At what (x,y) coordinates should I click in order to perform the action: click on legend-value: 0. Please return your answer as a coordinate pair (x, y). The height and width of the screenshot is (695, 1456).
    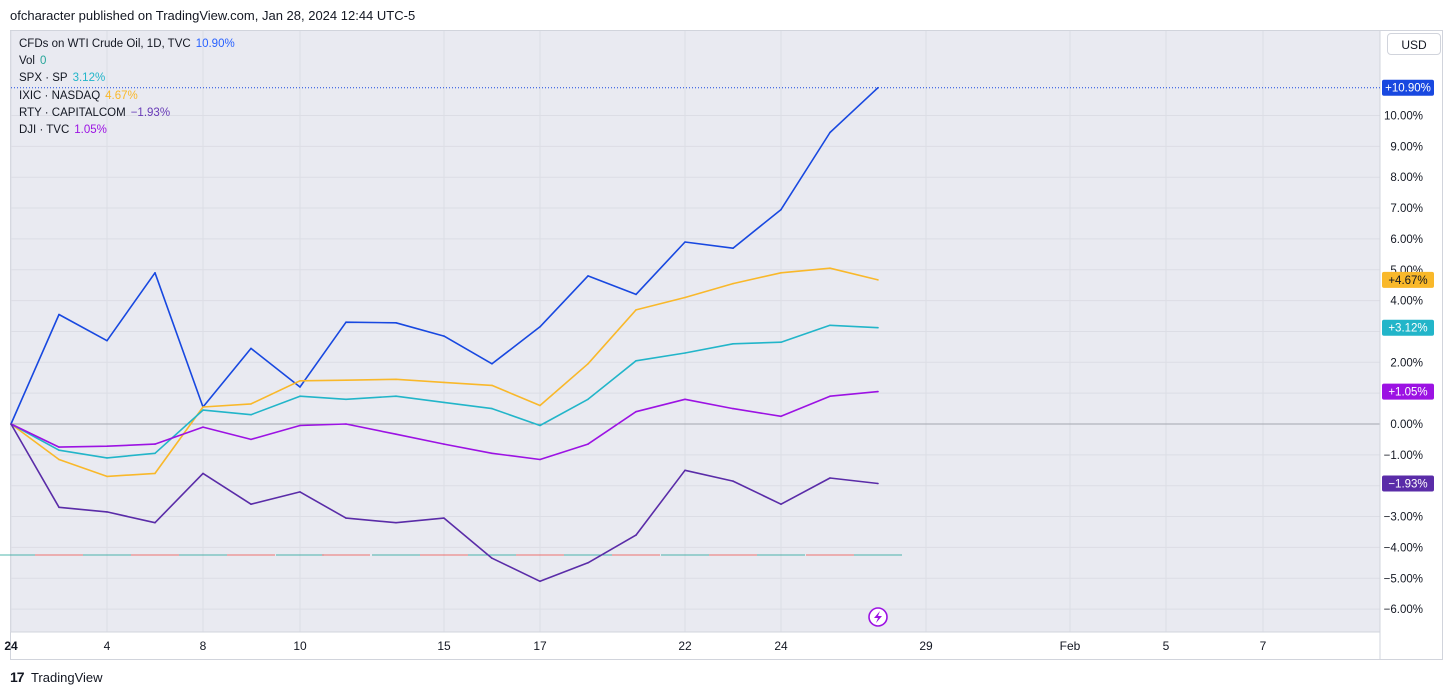
    Looking at the image, I should click on (43, 61).